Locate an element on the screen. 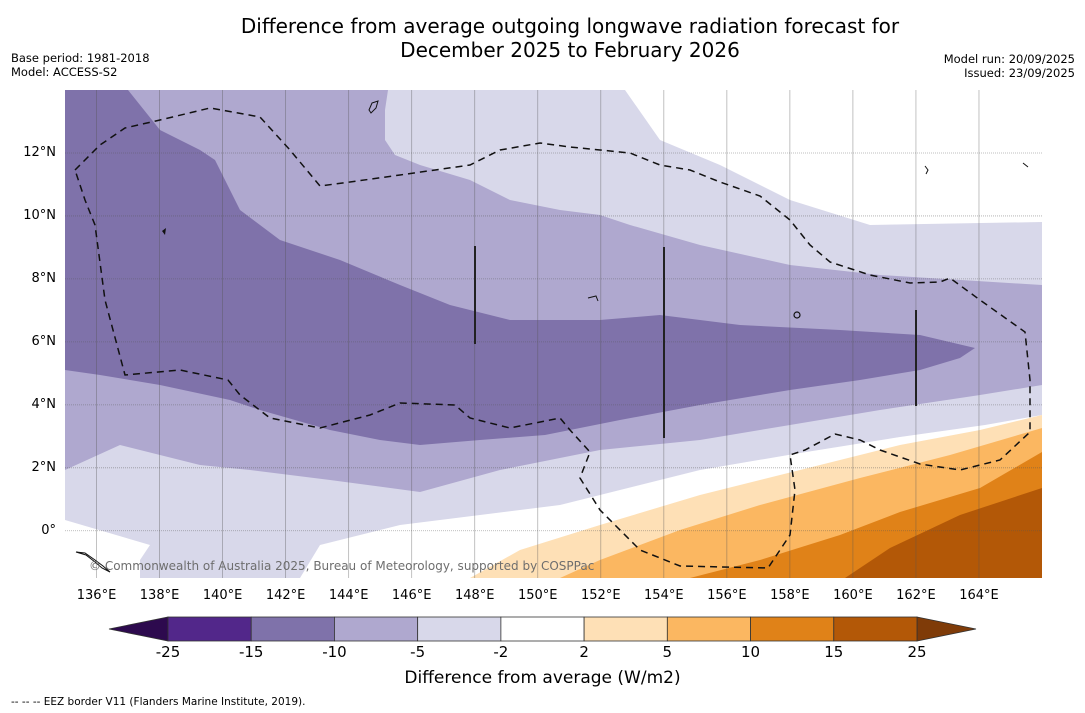  title-line-2: December 2025 to February 2026 is located at coordinates (570, 50).